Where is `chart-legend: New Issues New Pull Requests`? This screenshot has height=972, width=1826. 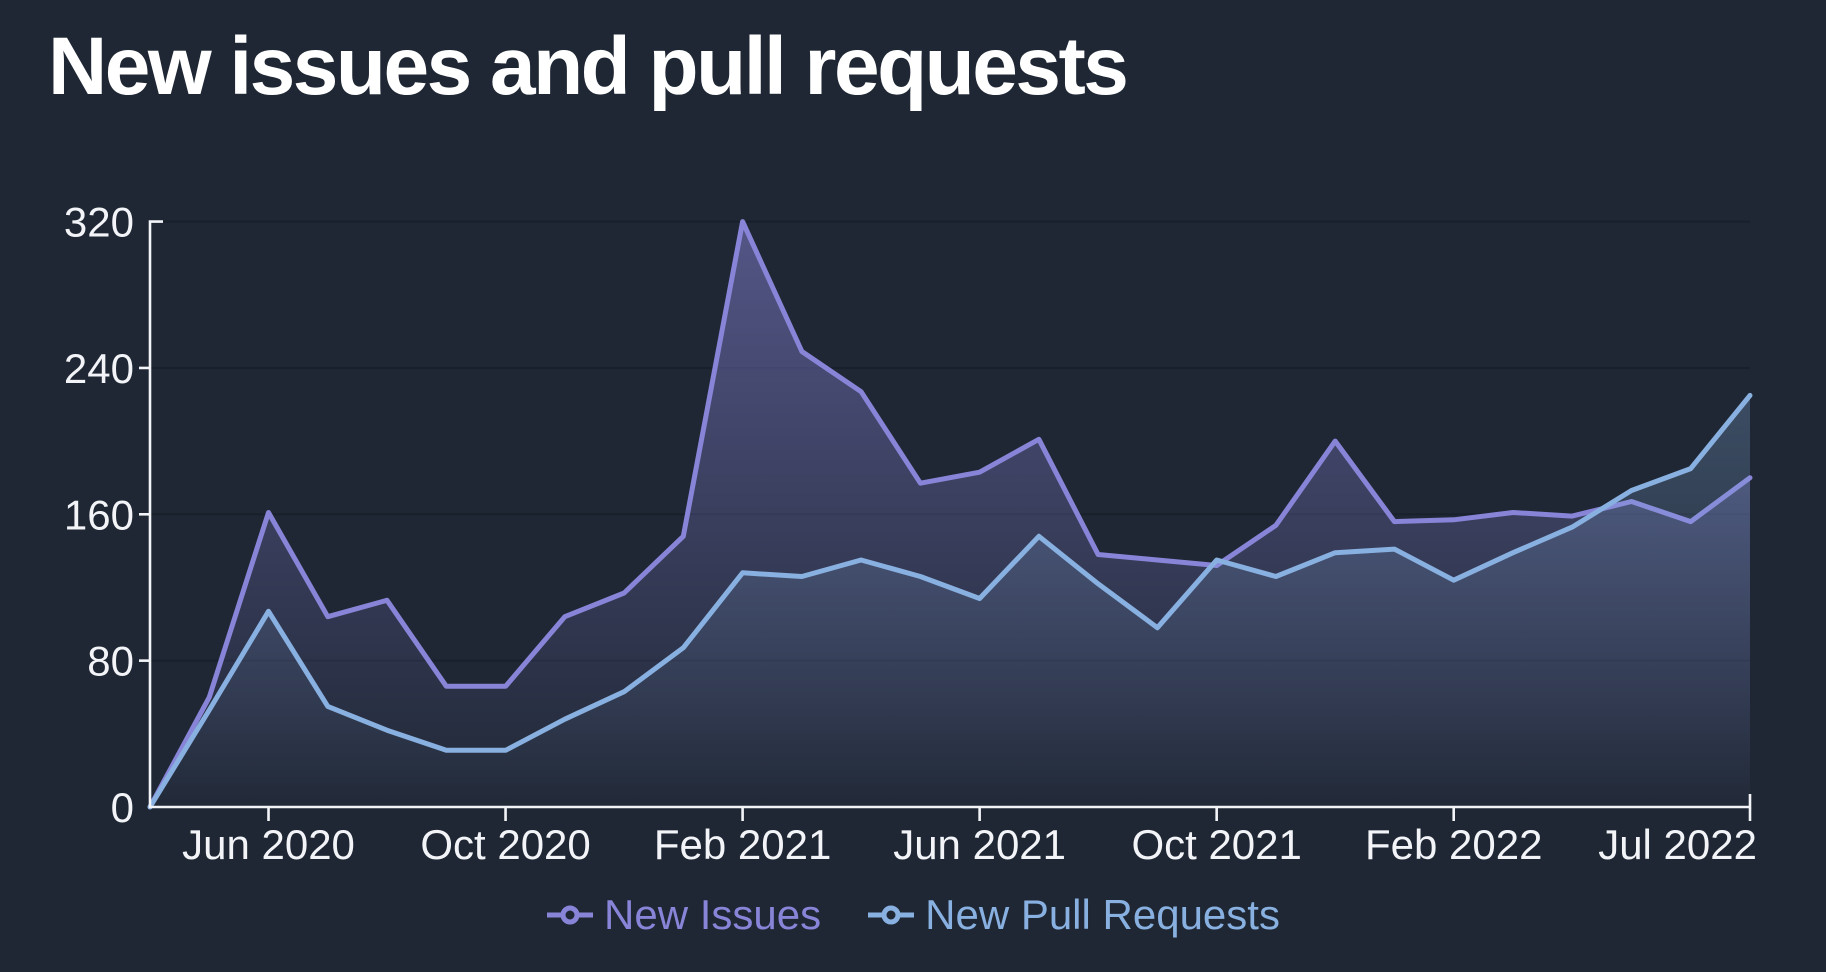 chart-legend: New Issues New Pull Requests is located at coordinates (913, 915).